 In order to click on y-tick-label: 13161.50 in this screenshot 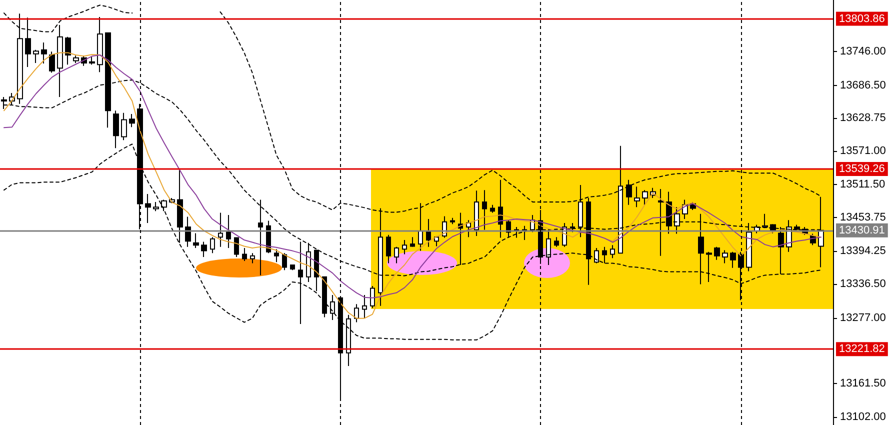, I will do `click(863, 383)`.